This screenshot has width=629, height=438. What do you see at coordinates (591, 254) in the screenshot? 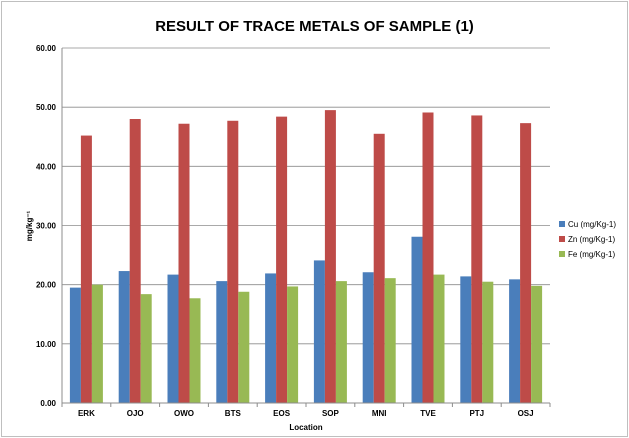
I see `legend-label: Fe (mg/Kg-1)` at bounding box center [591, 254].